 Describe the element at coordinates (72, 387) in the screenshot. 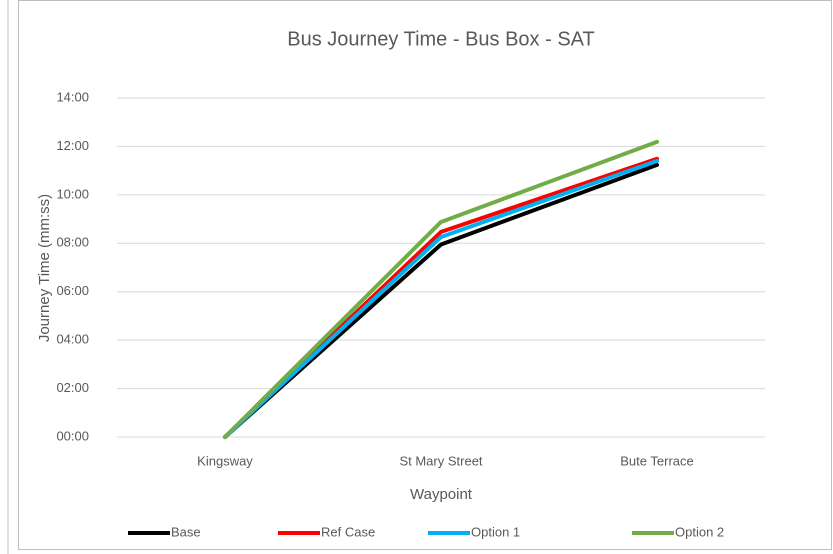

I see `y-tick-label: 02:00` at that location.